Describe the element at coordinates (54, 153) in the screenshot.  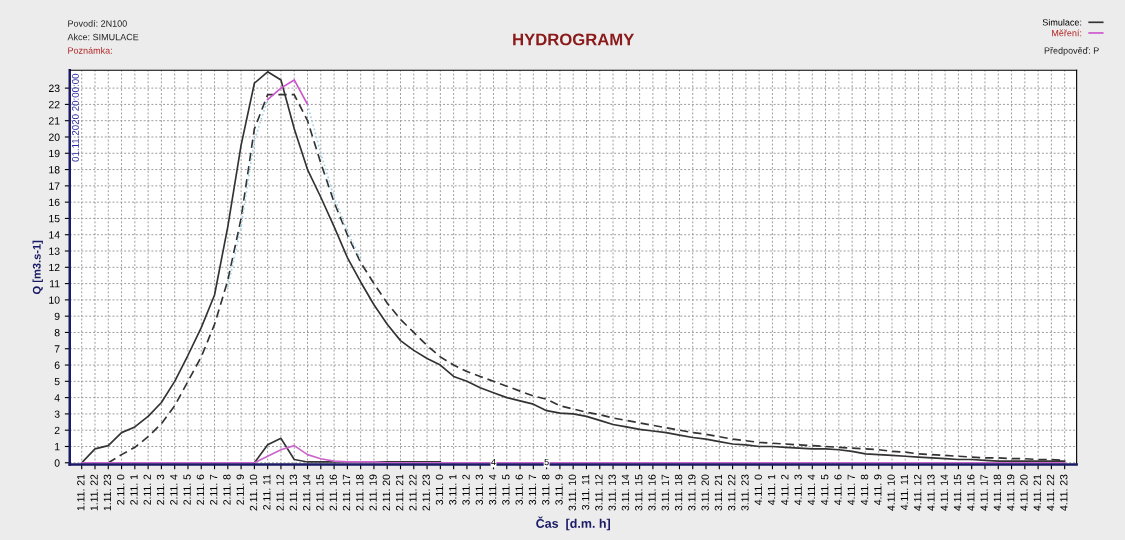
I see `y-tick-label: 19` at that location.